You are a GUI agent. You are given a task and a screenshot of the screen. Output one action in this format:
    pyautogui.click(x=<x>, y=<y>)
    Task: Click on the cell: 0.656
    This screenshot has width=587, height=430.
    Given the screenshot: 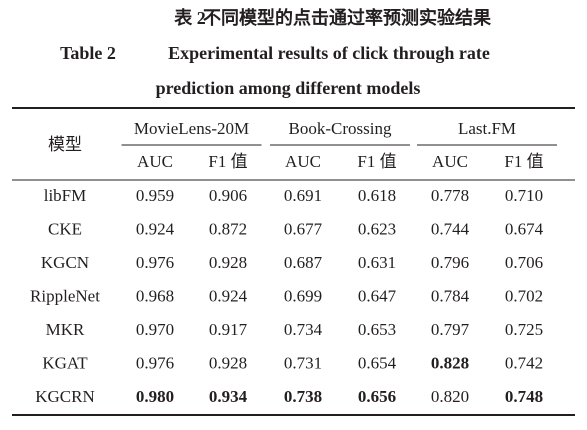 What is the action you would take?
    pyautogui.click(x=377, y=396)
    